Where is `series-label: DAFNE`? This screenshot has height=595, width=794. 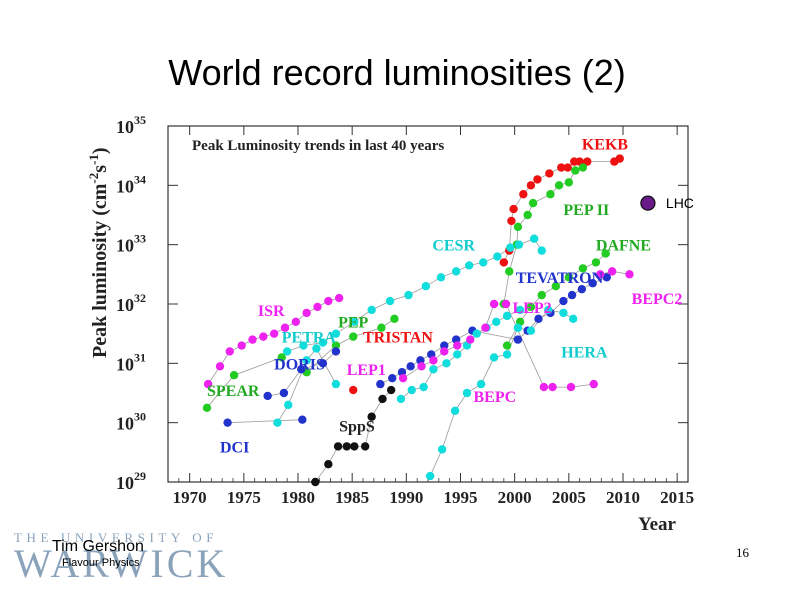
series-label: DAFNE is located at coordinates (623, 246).